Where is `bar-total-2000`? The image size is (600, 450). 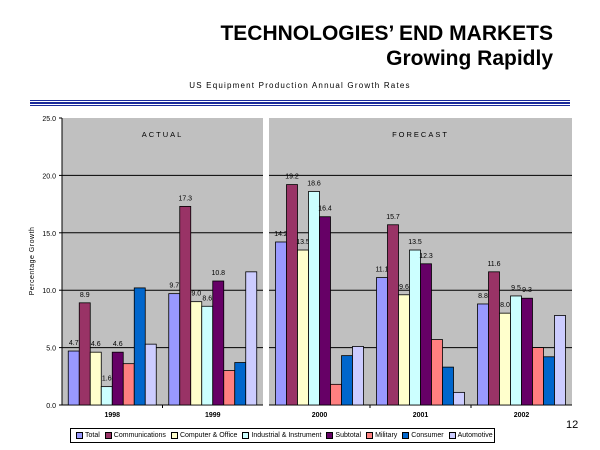 bar-total-2000 is located at coordinates (281, 323).